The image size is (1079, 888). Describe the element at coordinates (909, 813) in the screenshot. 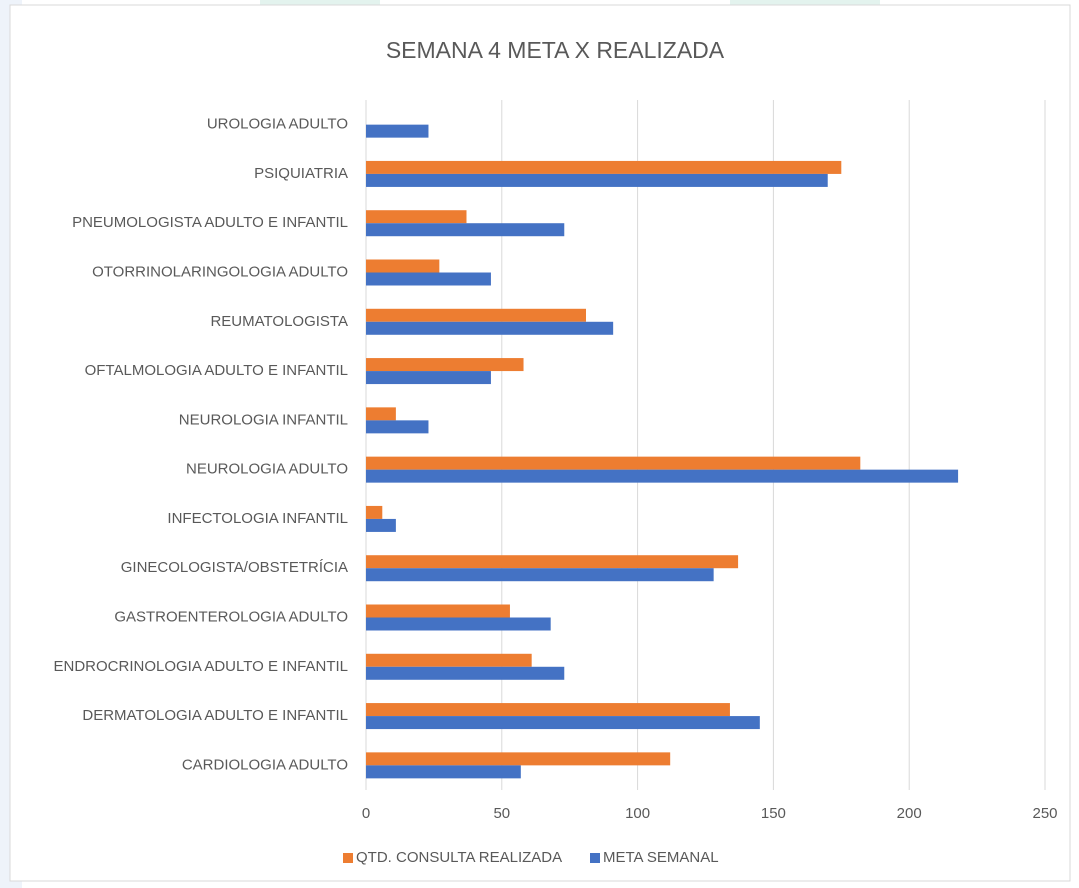

I see `x-tick-label: 200` at that location.